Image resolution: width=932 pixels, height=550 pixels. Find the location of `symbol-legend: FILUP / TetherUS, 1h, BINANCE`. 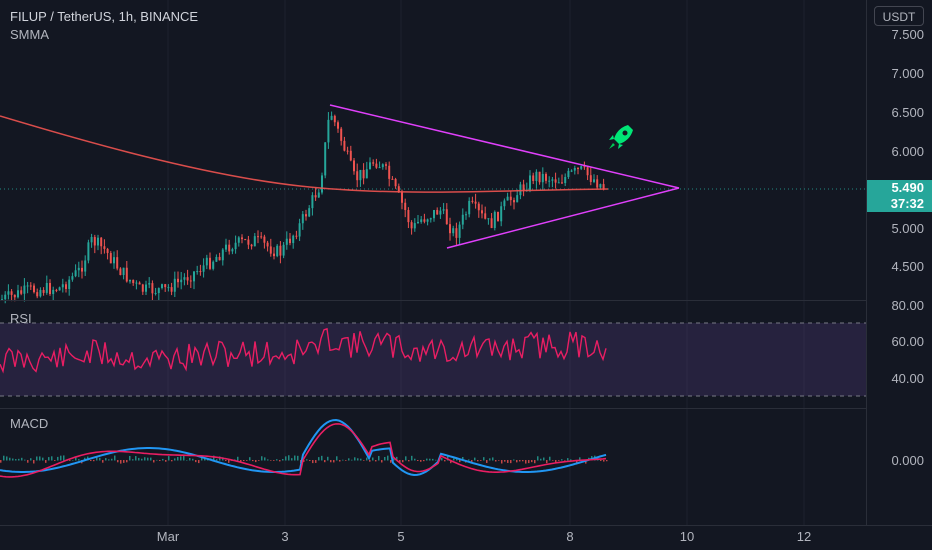

symbol-legend: FILUP / TetherUS, 1h, BINANCE is located at coordinates (104, 16).